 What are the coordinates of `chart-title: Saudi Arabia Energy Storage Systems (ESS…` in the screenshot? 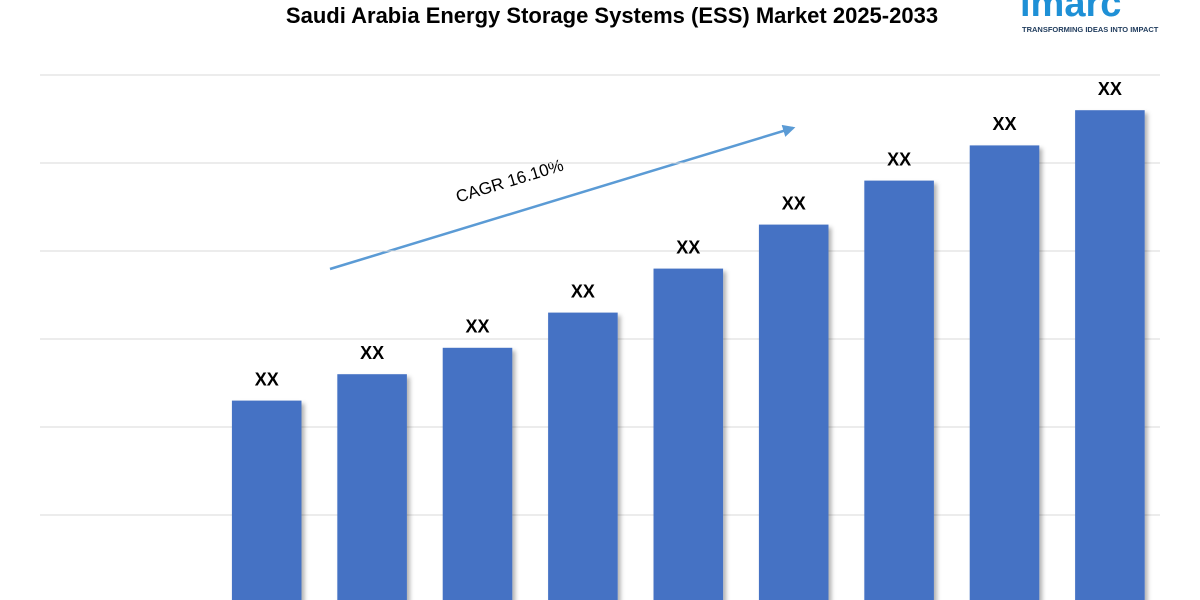 It's located at (612, 15).